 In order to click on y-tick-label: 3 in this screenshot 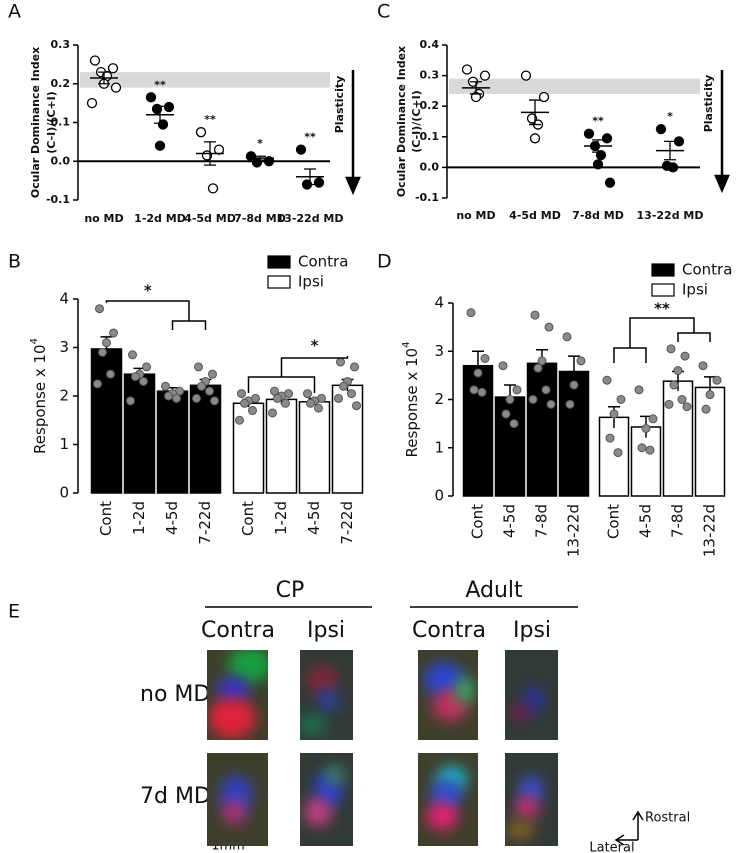, I will do `click(64, 347)`.